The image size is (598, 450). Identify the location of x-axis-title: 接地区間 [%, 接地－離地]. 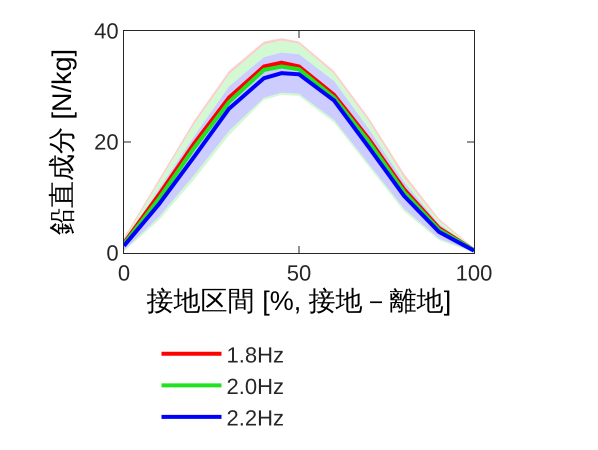
(299, 301).